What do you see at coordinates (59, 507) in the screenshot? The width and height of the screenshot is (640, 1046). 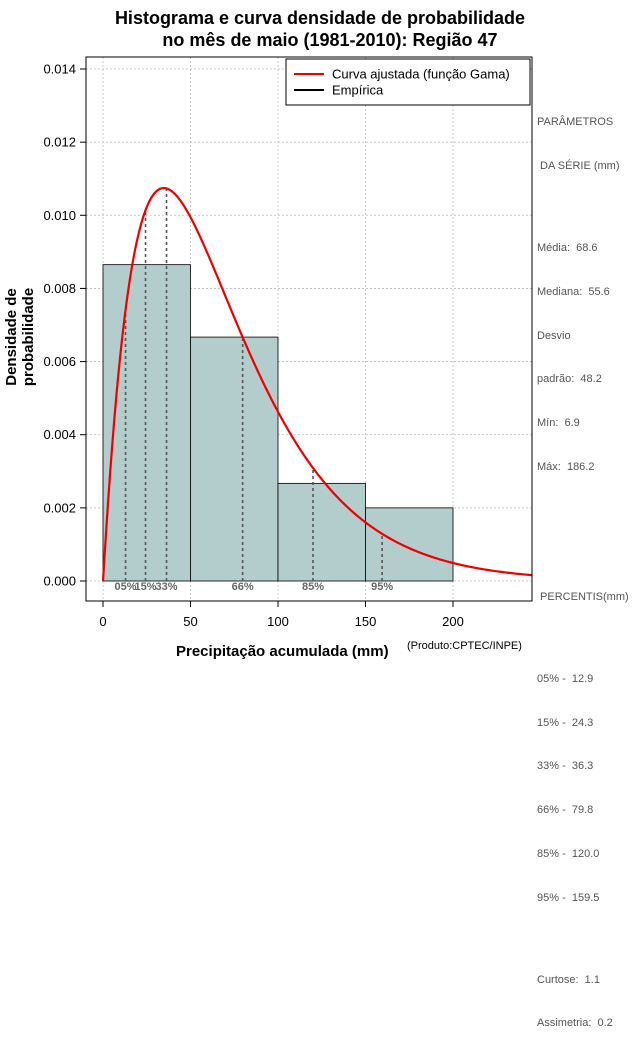 I see `y-tick-label: 0.002` at bounding box center [59, 507].